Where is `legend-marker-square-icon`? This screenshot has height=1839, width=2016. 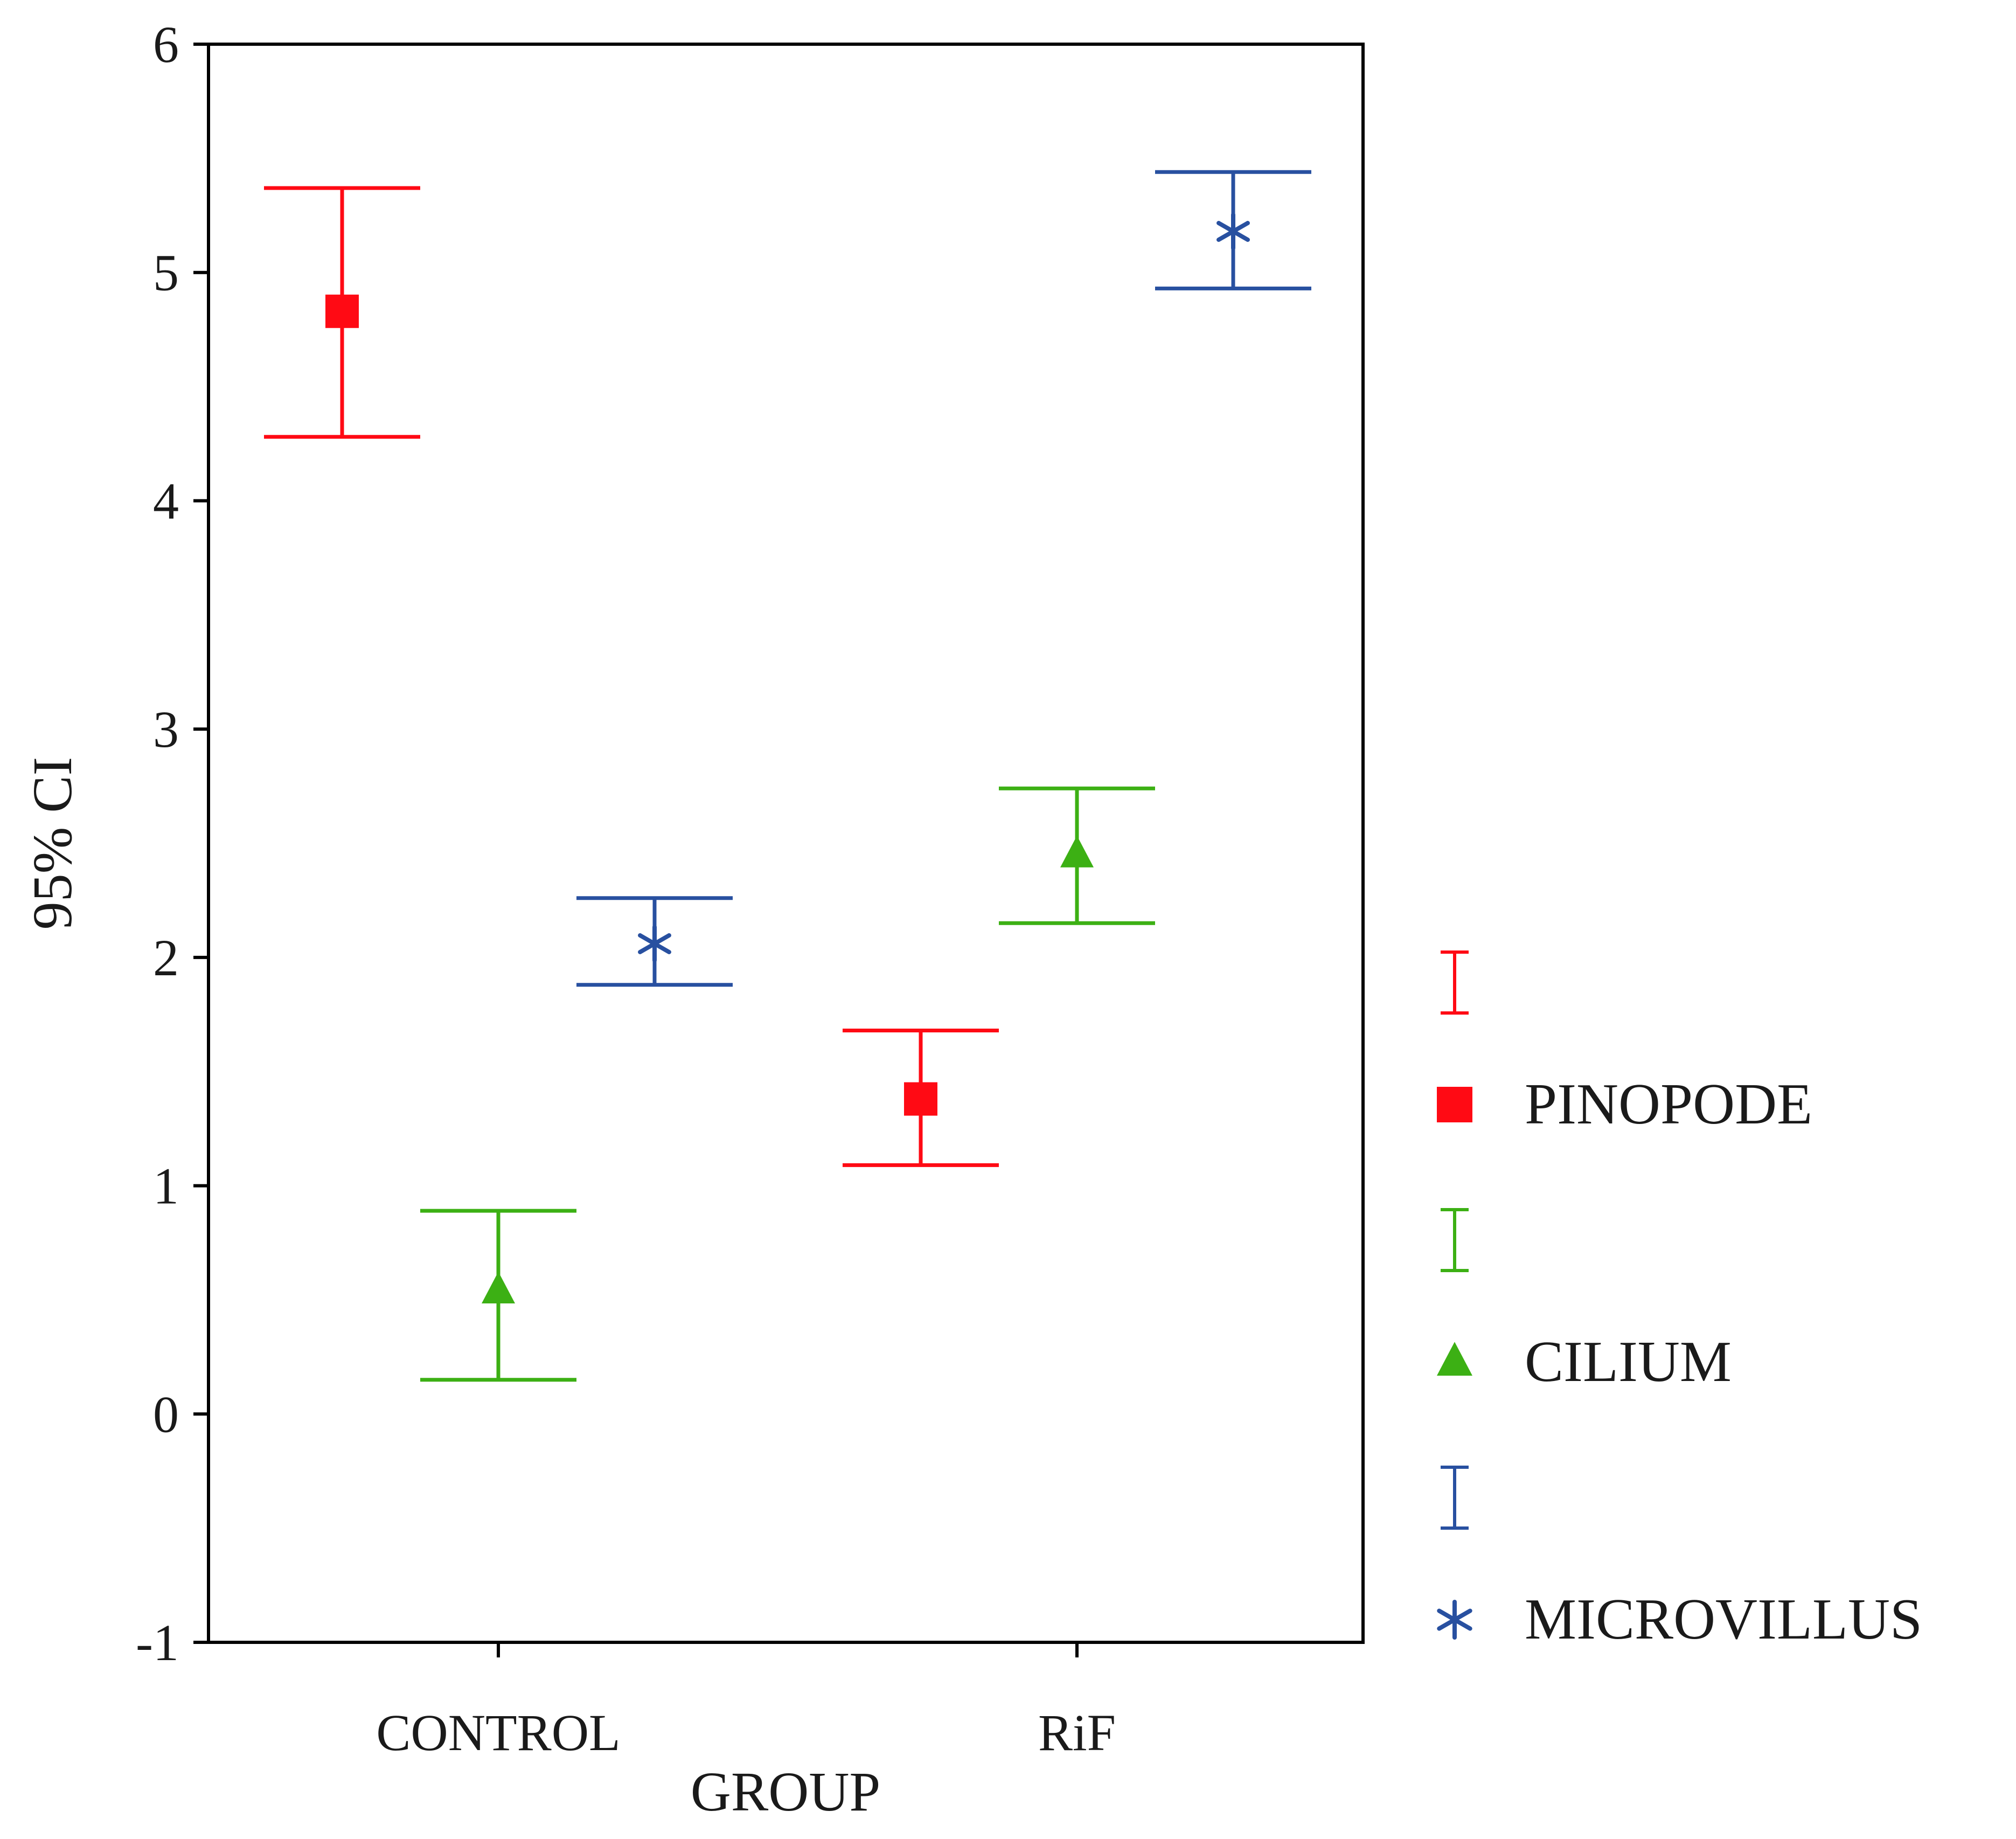
legend-marker-square-icon is located at coordinates (1454, 1105).